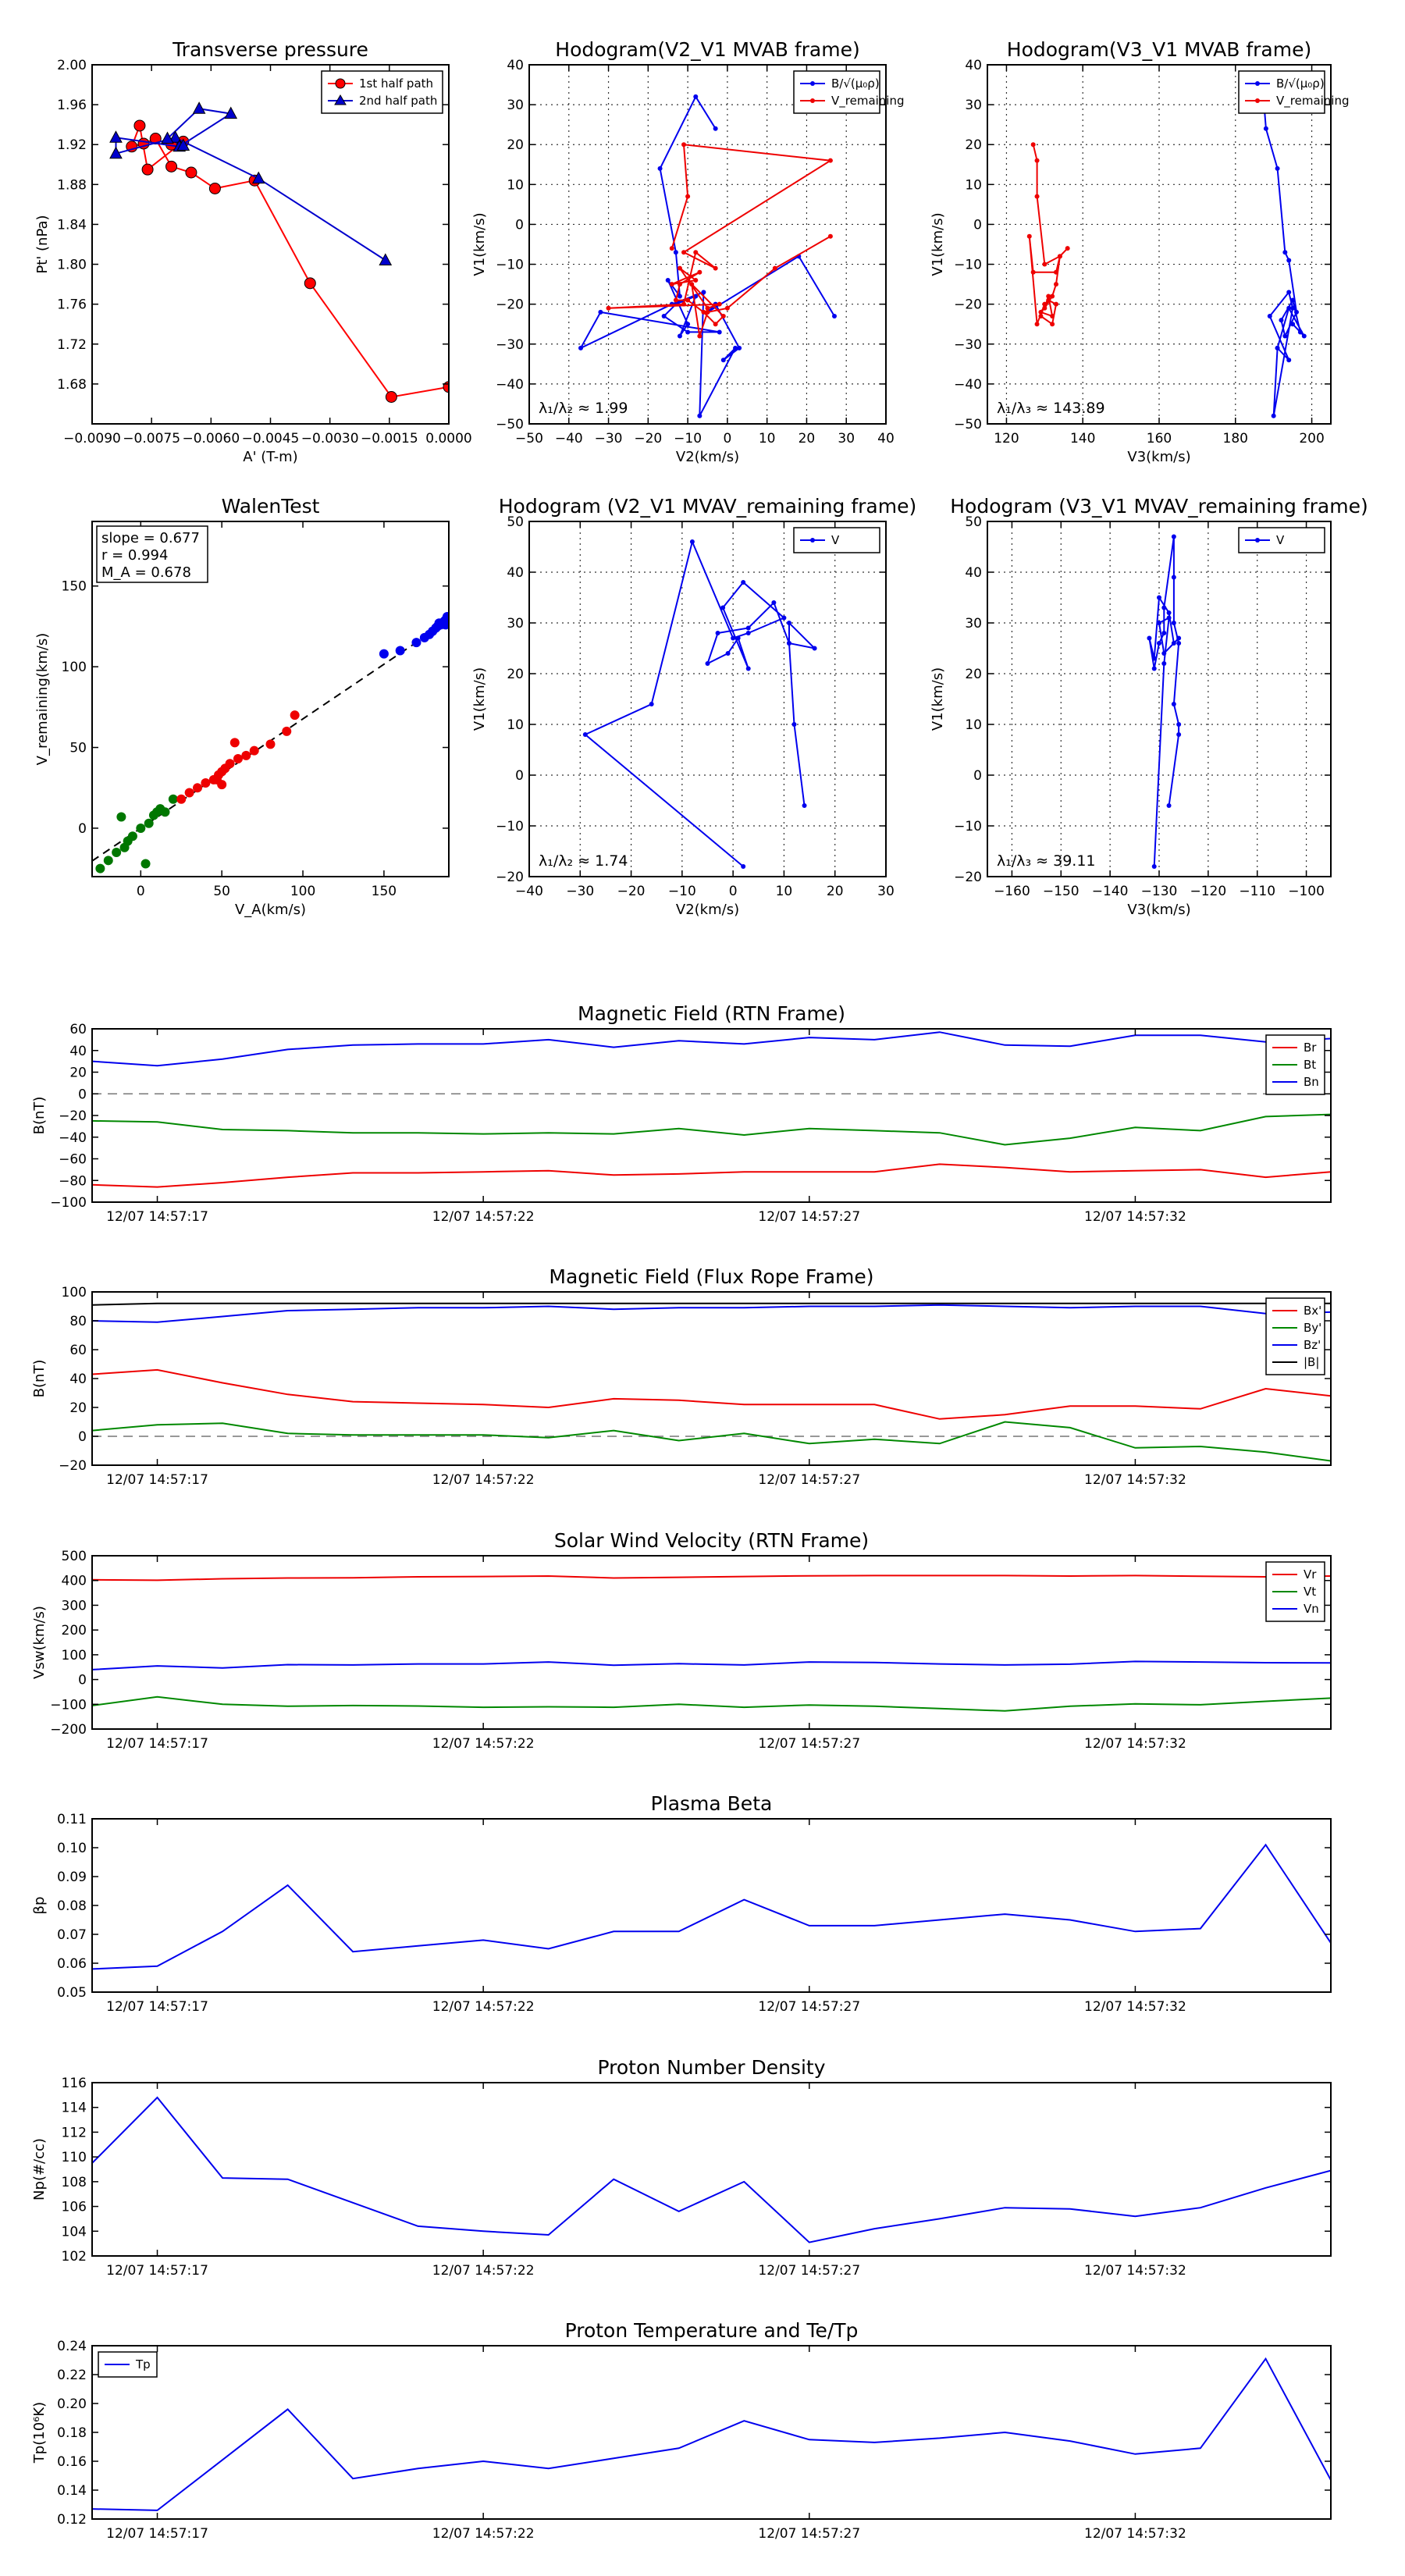 The height and width of the screenshot is (2576, 1405). What do you see at coordinates (968, 265) in the screenshot?
I see `y-tick-label: −10` at bounding box center [968, 265].